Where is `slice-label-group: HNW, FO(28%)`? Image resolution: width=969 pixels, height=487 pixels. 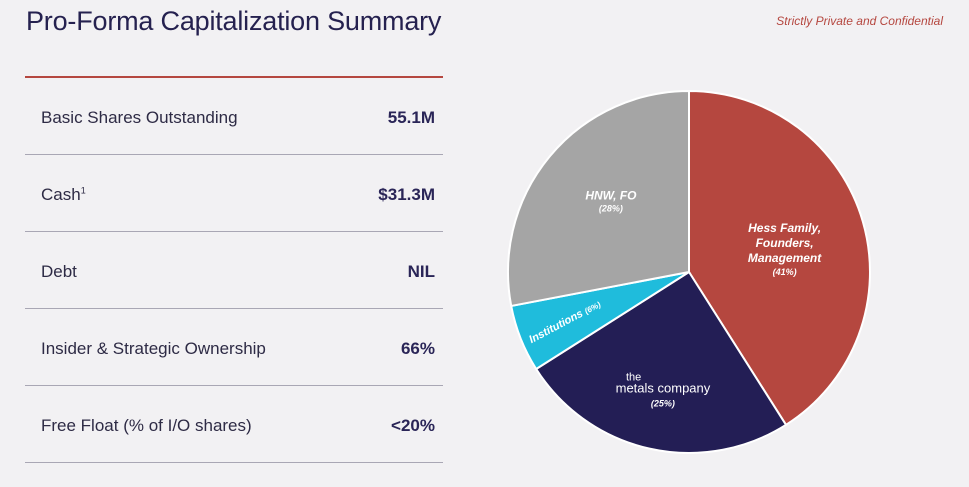 slice-label-group: HNW, FO(28%) is located at coordinates (611, 200).